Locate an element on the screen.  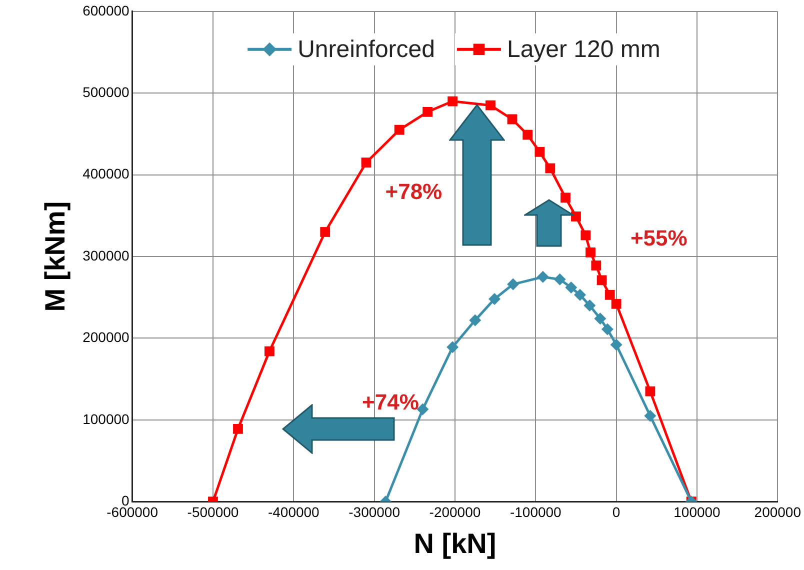
legend-label: Unreinforced is located at coordinates (366, 50).